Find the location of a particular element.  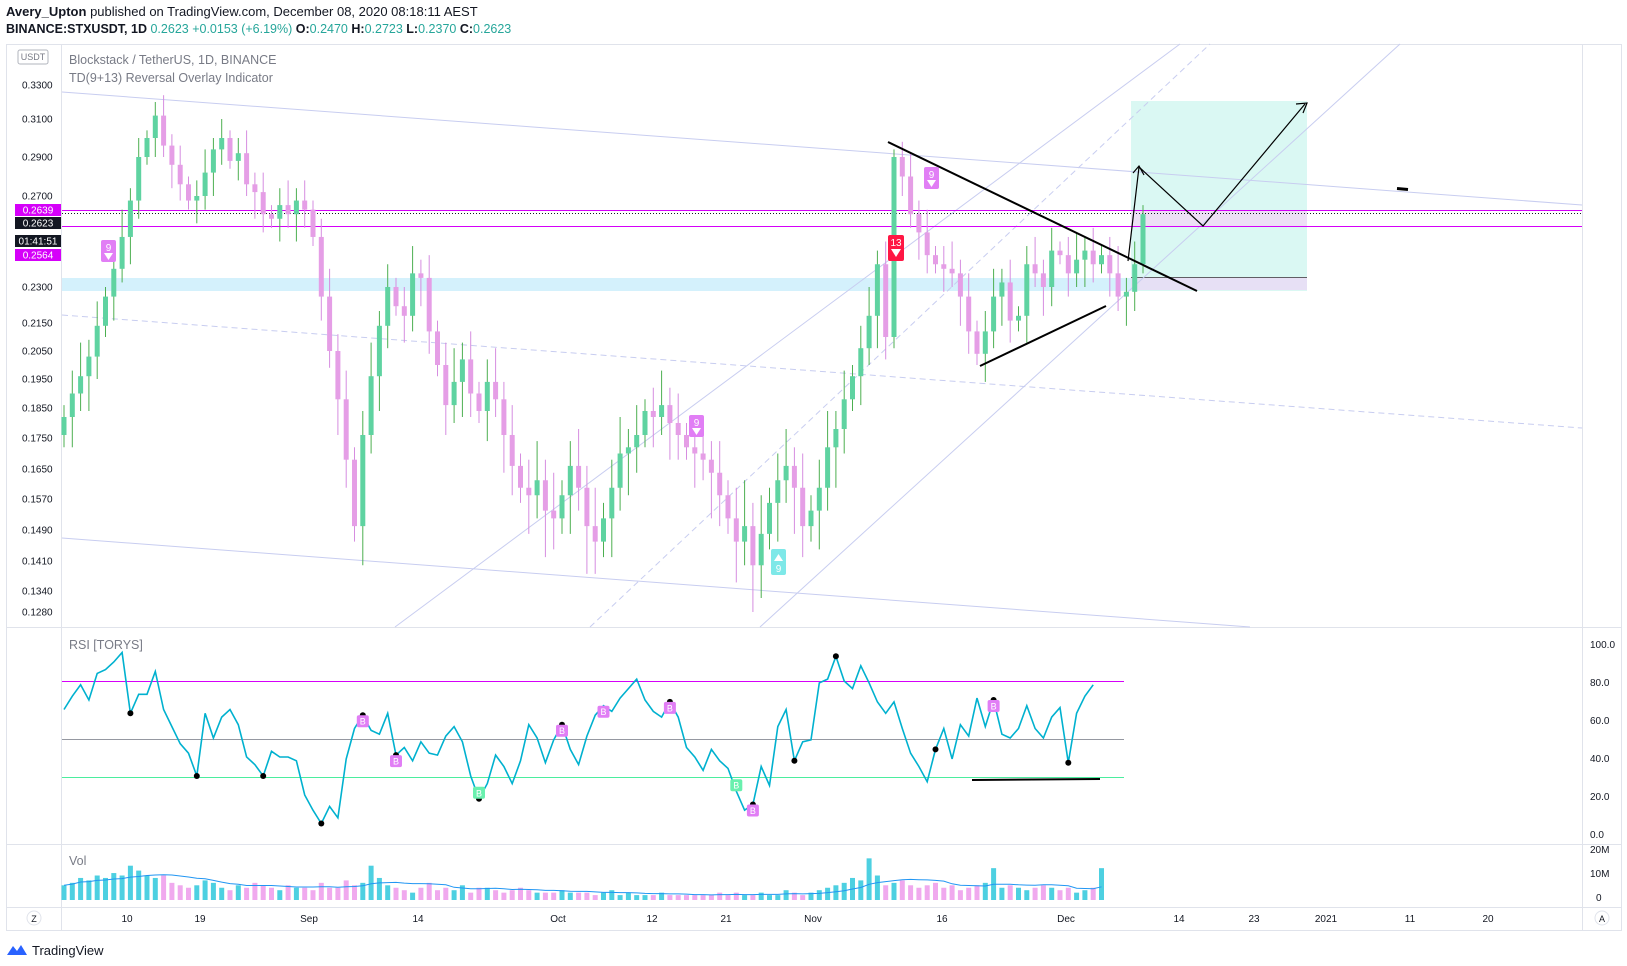

rsi-bull-badge is located at coordinates (479, 792).